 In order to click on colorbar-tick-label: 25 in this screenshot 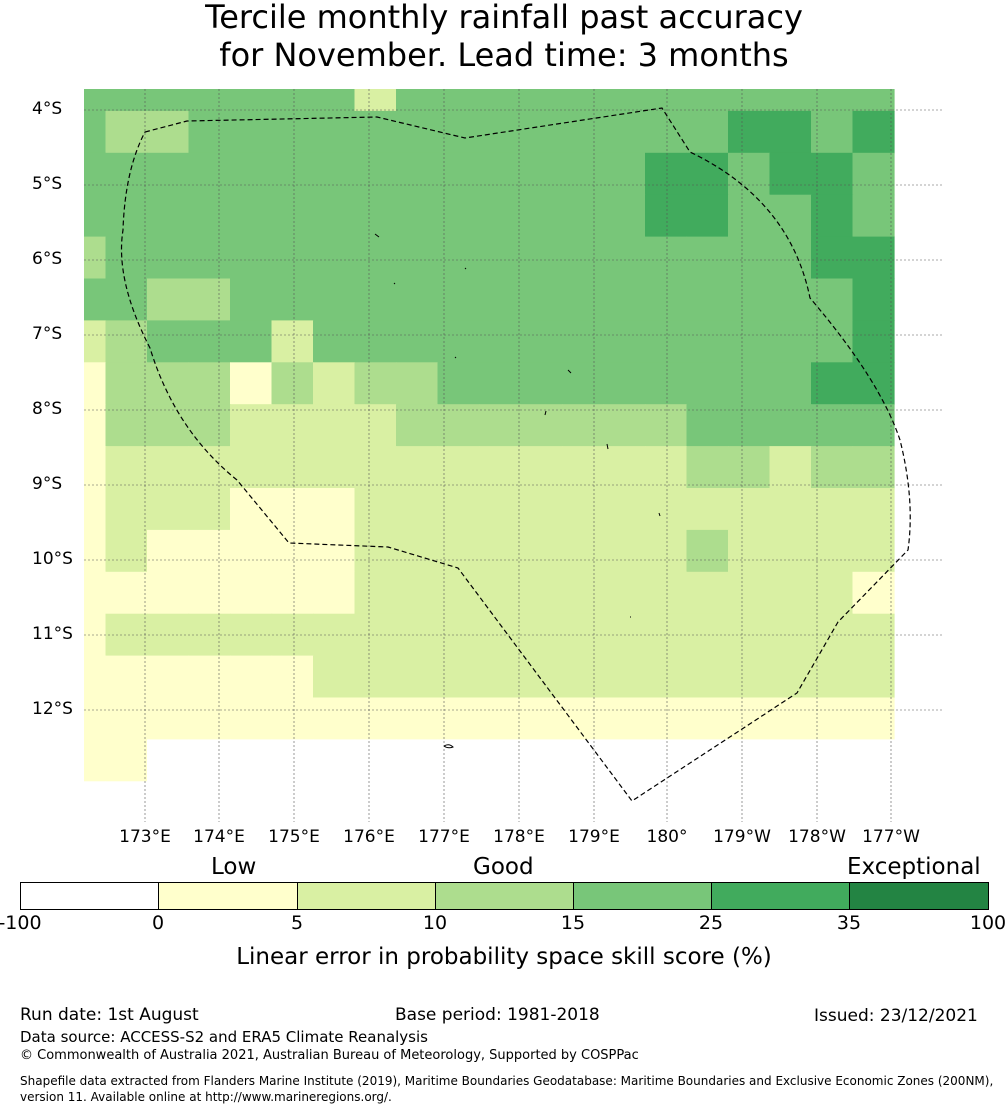, I will do `click(711, 923)`.